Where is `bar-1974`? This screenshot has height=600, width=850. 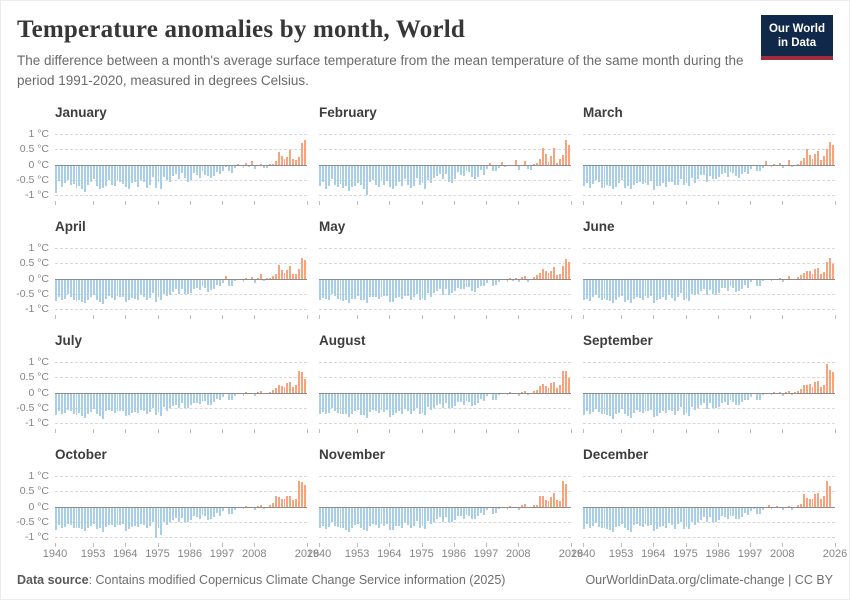 bar-1974 is located at coordinates (155, 290).